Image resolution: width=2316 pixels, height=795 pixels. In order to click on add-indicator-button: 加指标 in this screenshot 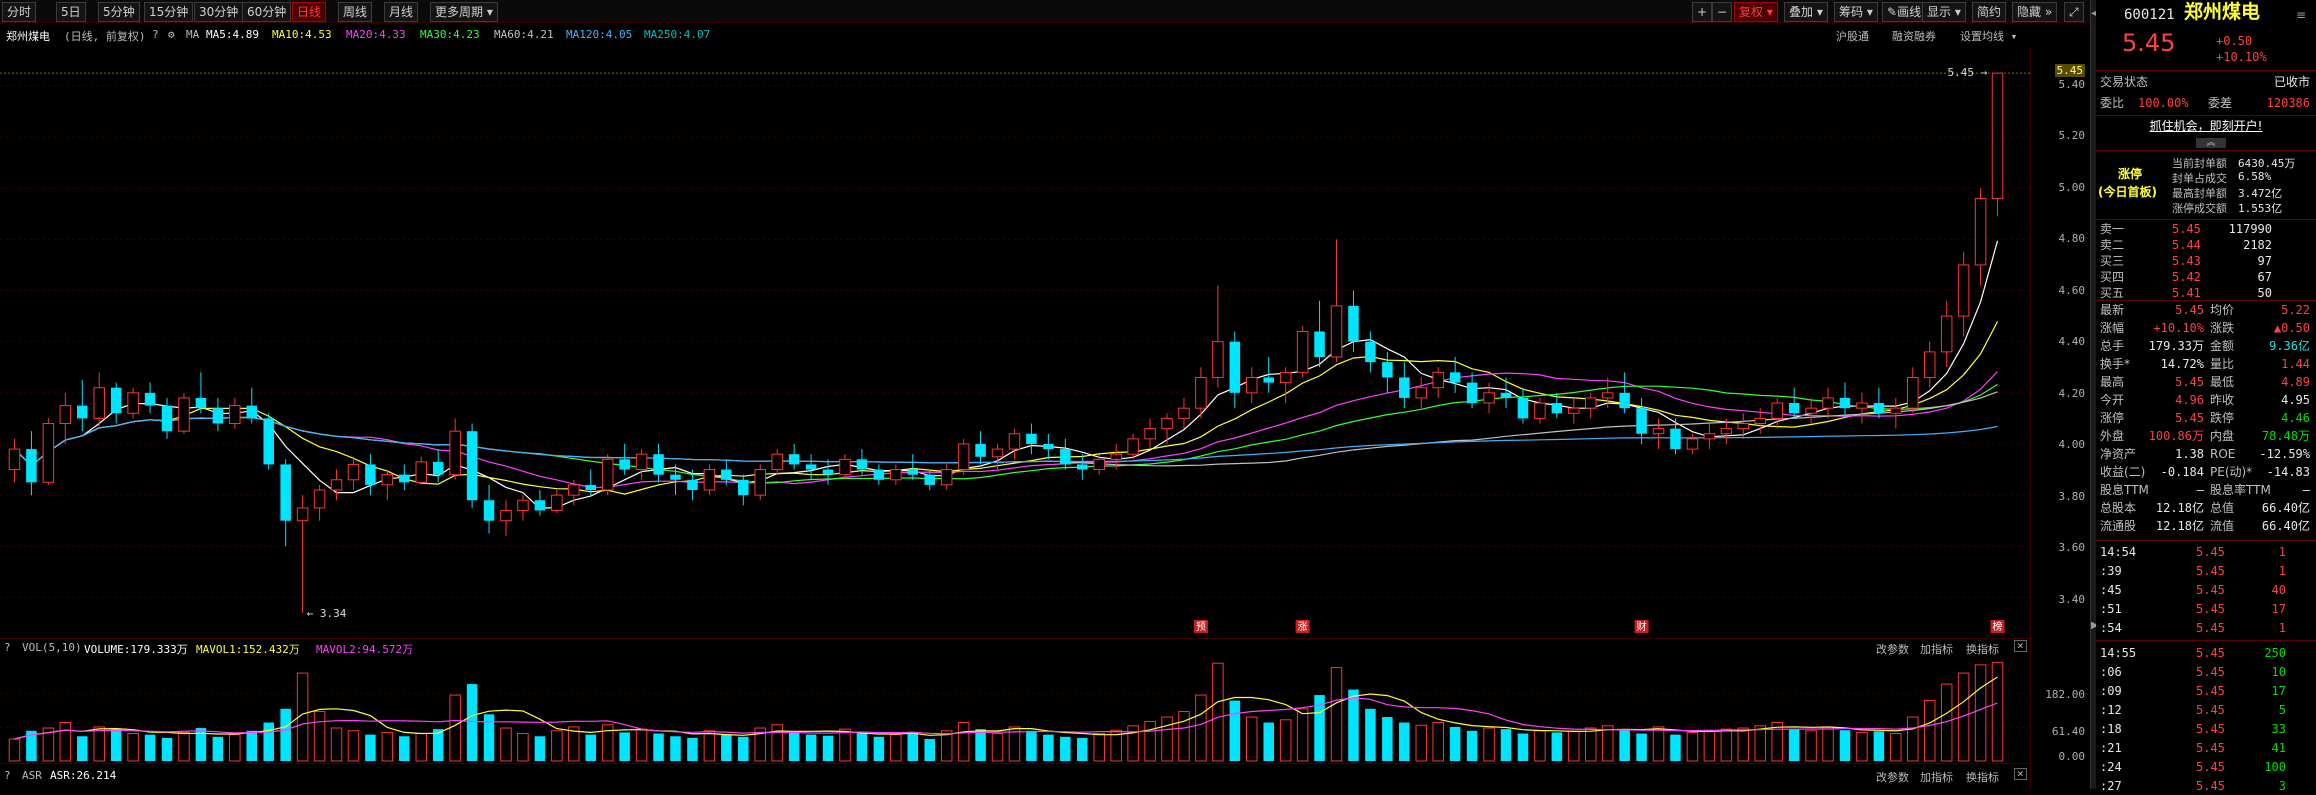, I will do `click(1936, 649)`.